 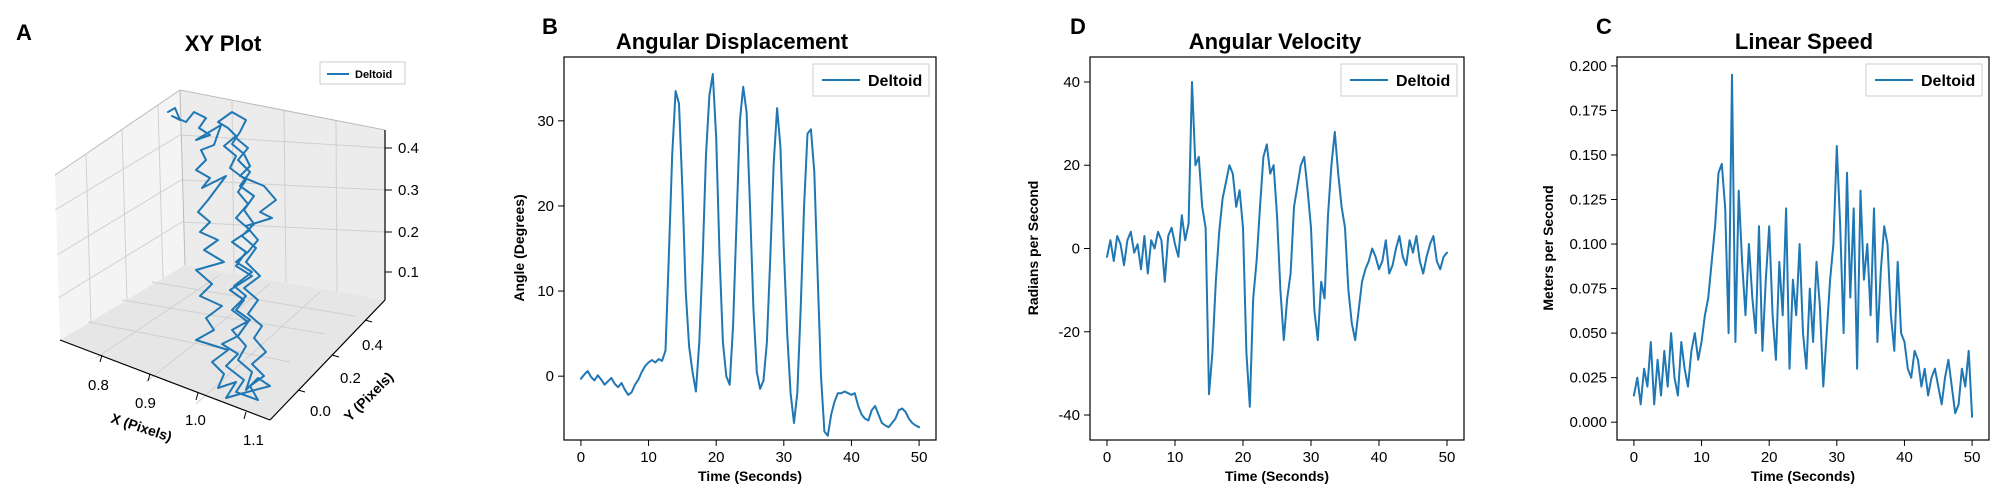 I want to click on legend-xy: Deltoid, so click(x=362, y=73).